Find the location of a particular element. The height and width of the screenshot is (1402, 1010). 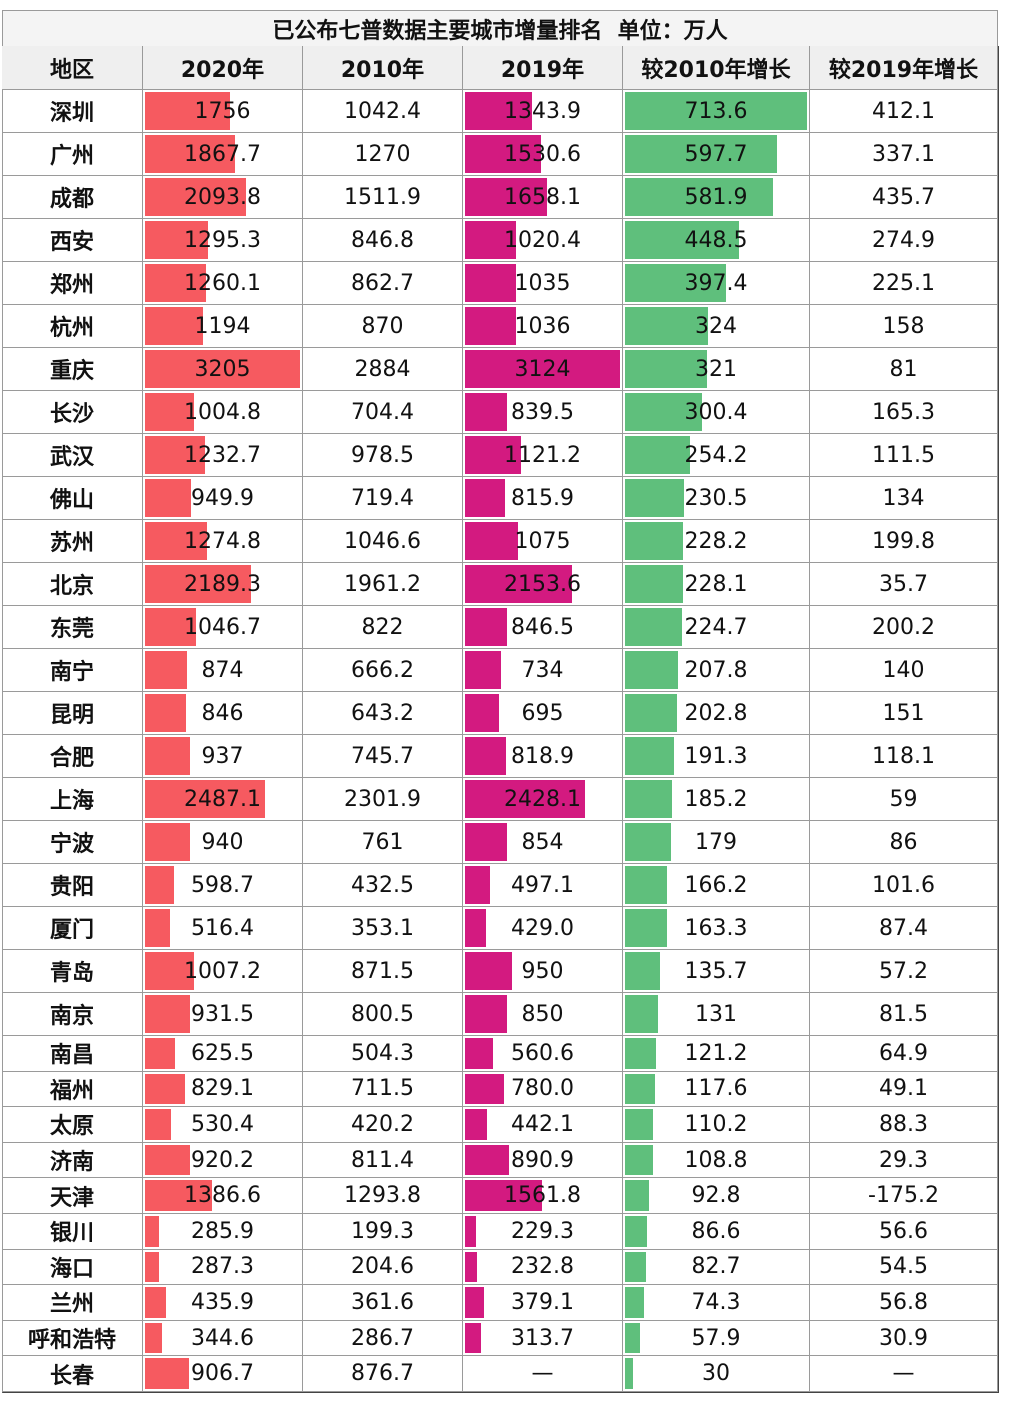

value-cell: 81 is located at coordinates (904, 369).